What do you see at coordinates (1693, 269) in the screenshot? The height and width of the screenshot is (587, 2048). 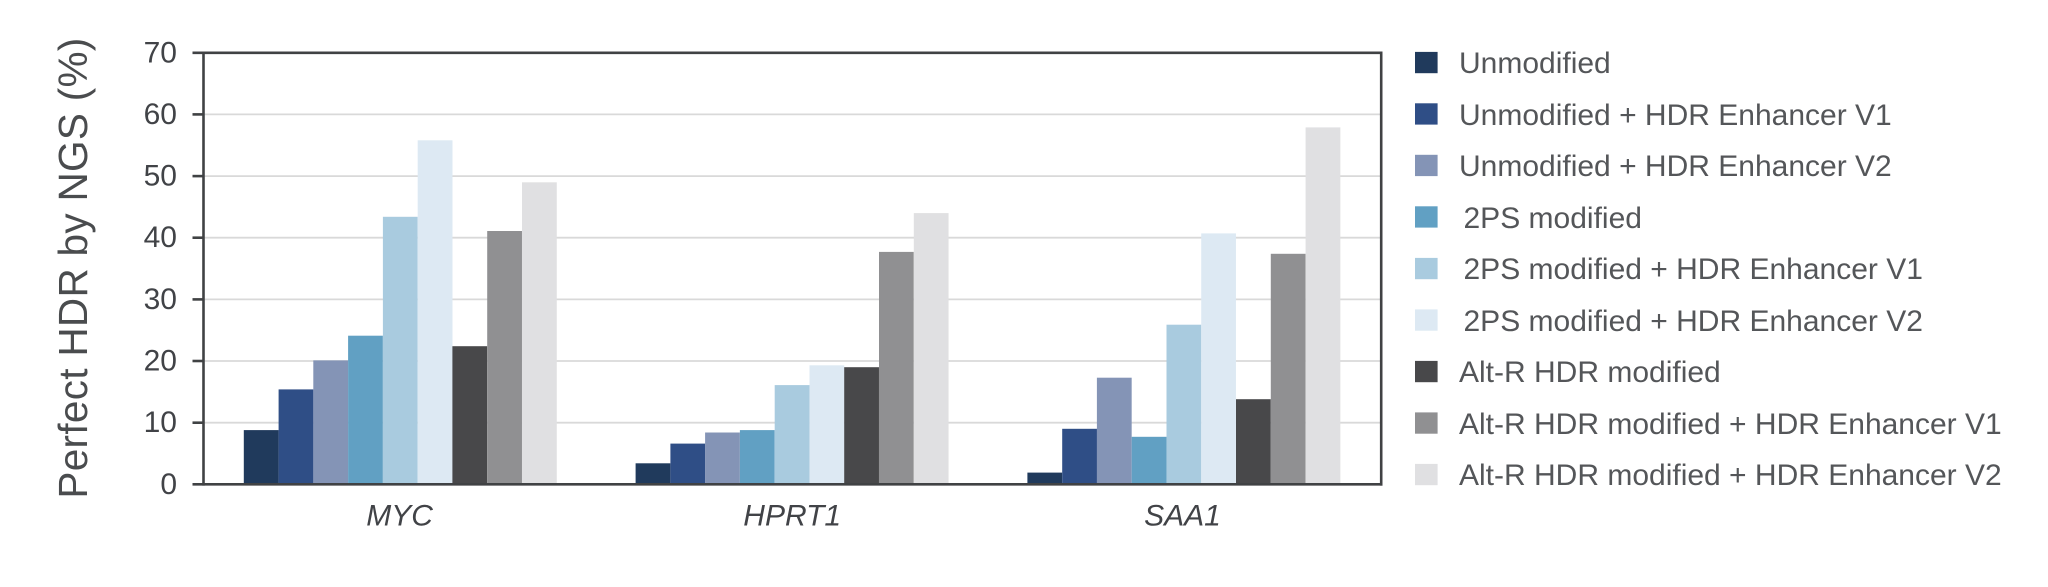 I see `svg-text: 2PS modified + HDR Enhancer V1` at bounding box center [1693, 269].